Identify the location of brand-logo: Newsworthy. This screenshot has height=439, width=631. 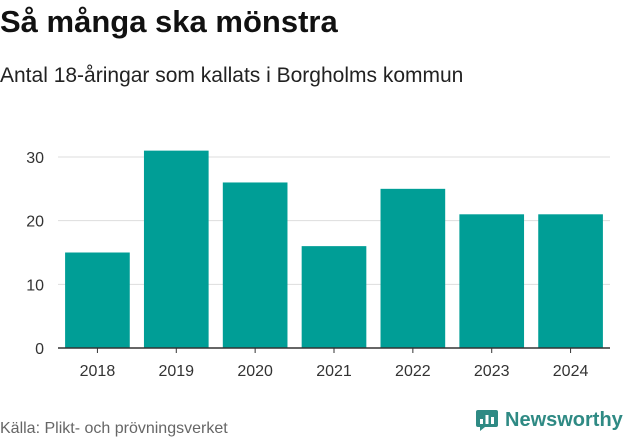
(549, 420).